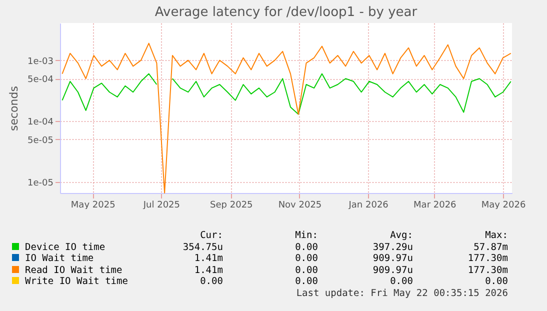  Describe the element at coordinates (41, 61) in the screenshot. I see `y-tick-label: 1e-03` at that location.